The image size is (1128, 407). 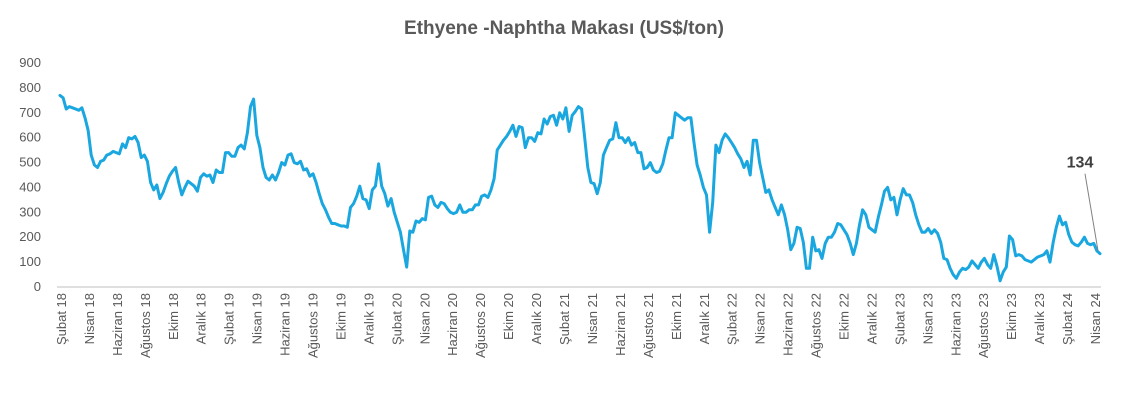 I want to click on x-tick-label: Aralık 18, so click(x=201, y=318).